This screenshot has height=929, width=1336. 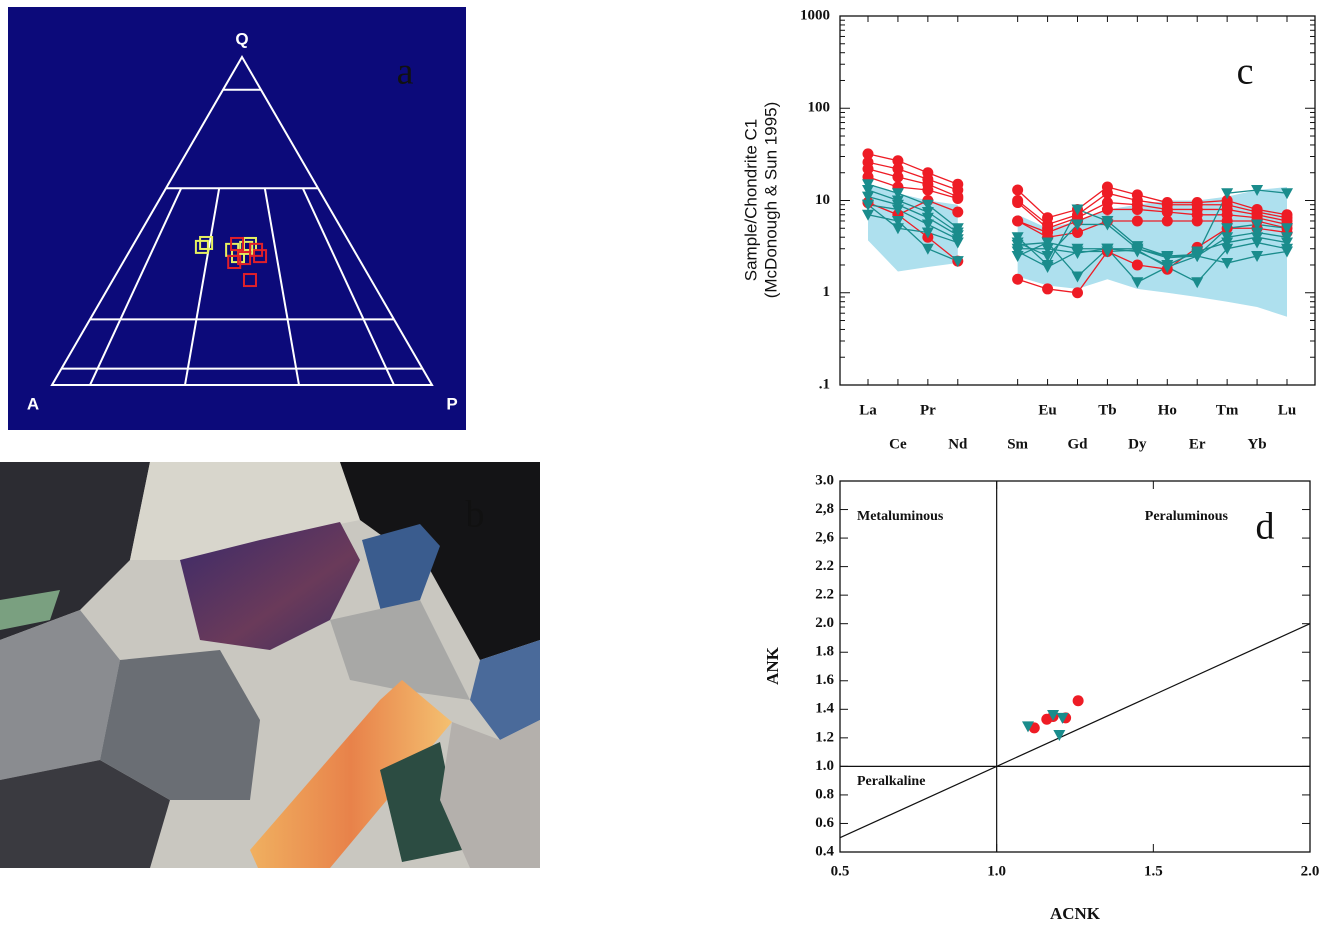 I want to click on triangle, so click(x=242, y=220).